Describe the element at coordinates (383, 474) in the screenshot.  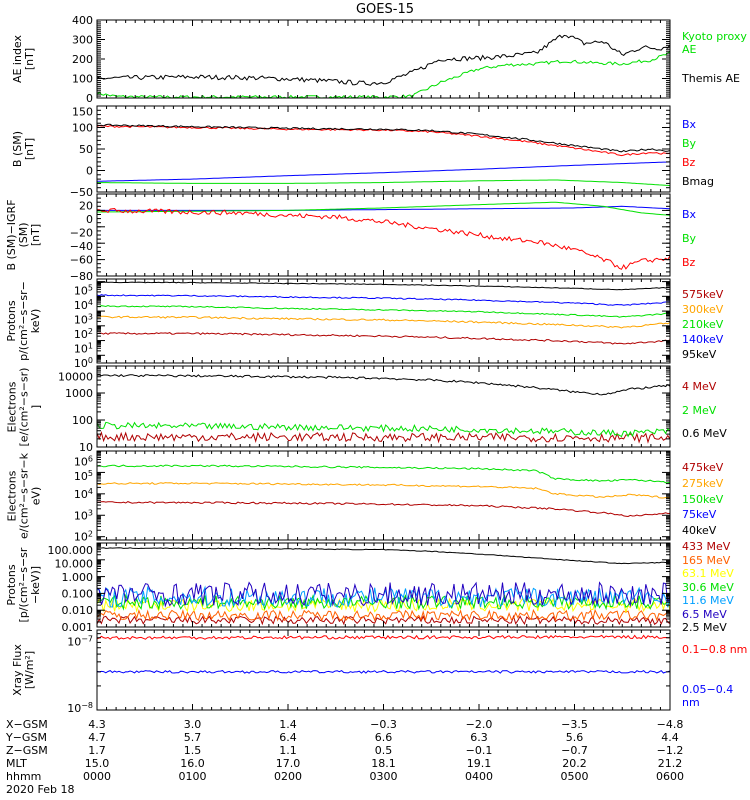
I see `series-line-150keV` at that location.